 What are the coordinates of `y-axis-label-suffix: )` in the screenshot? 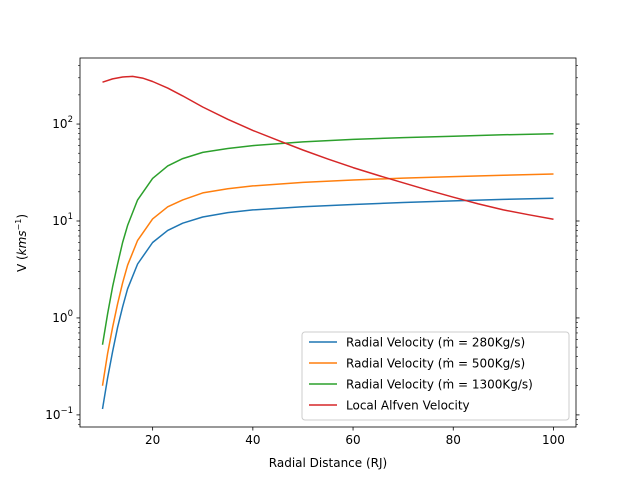 It's located at (22, 216).